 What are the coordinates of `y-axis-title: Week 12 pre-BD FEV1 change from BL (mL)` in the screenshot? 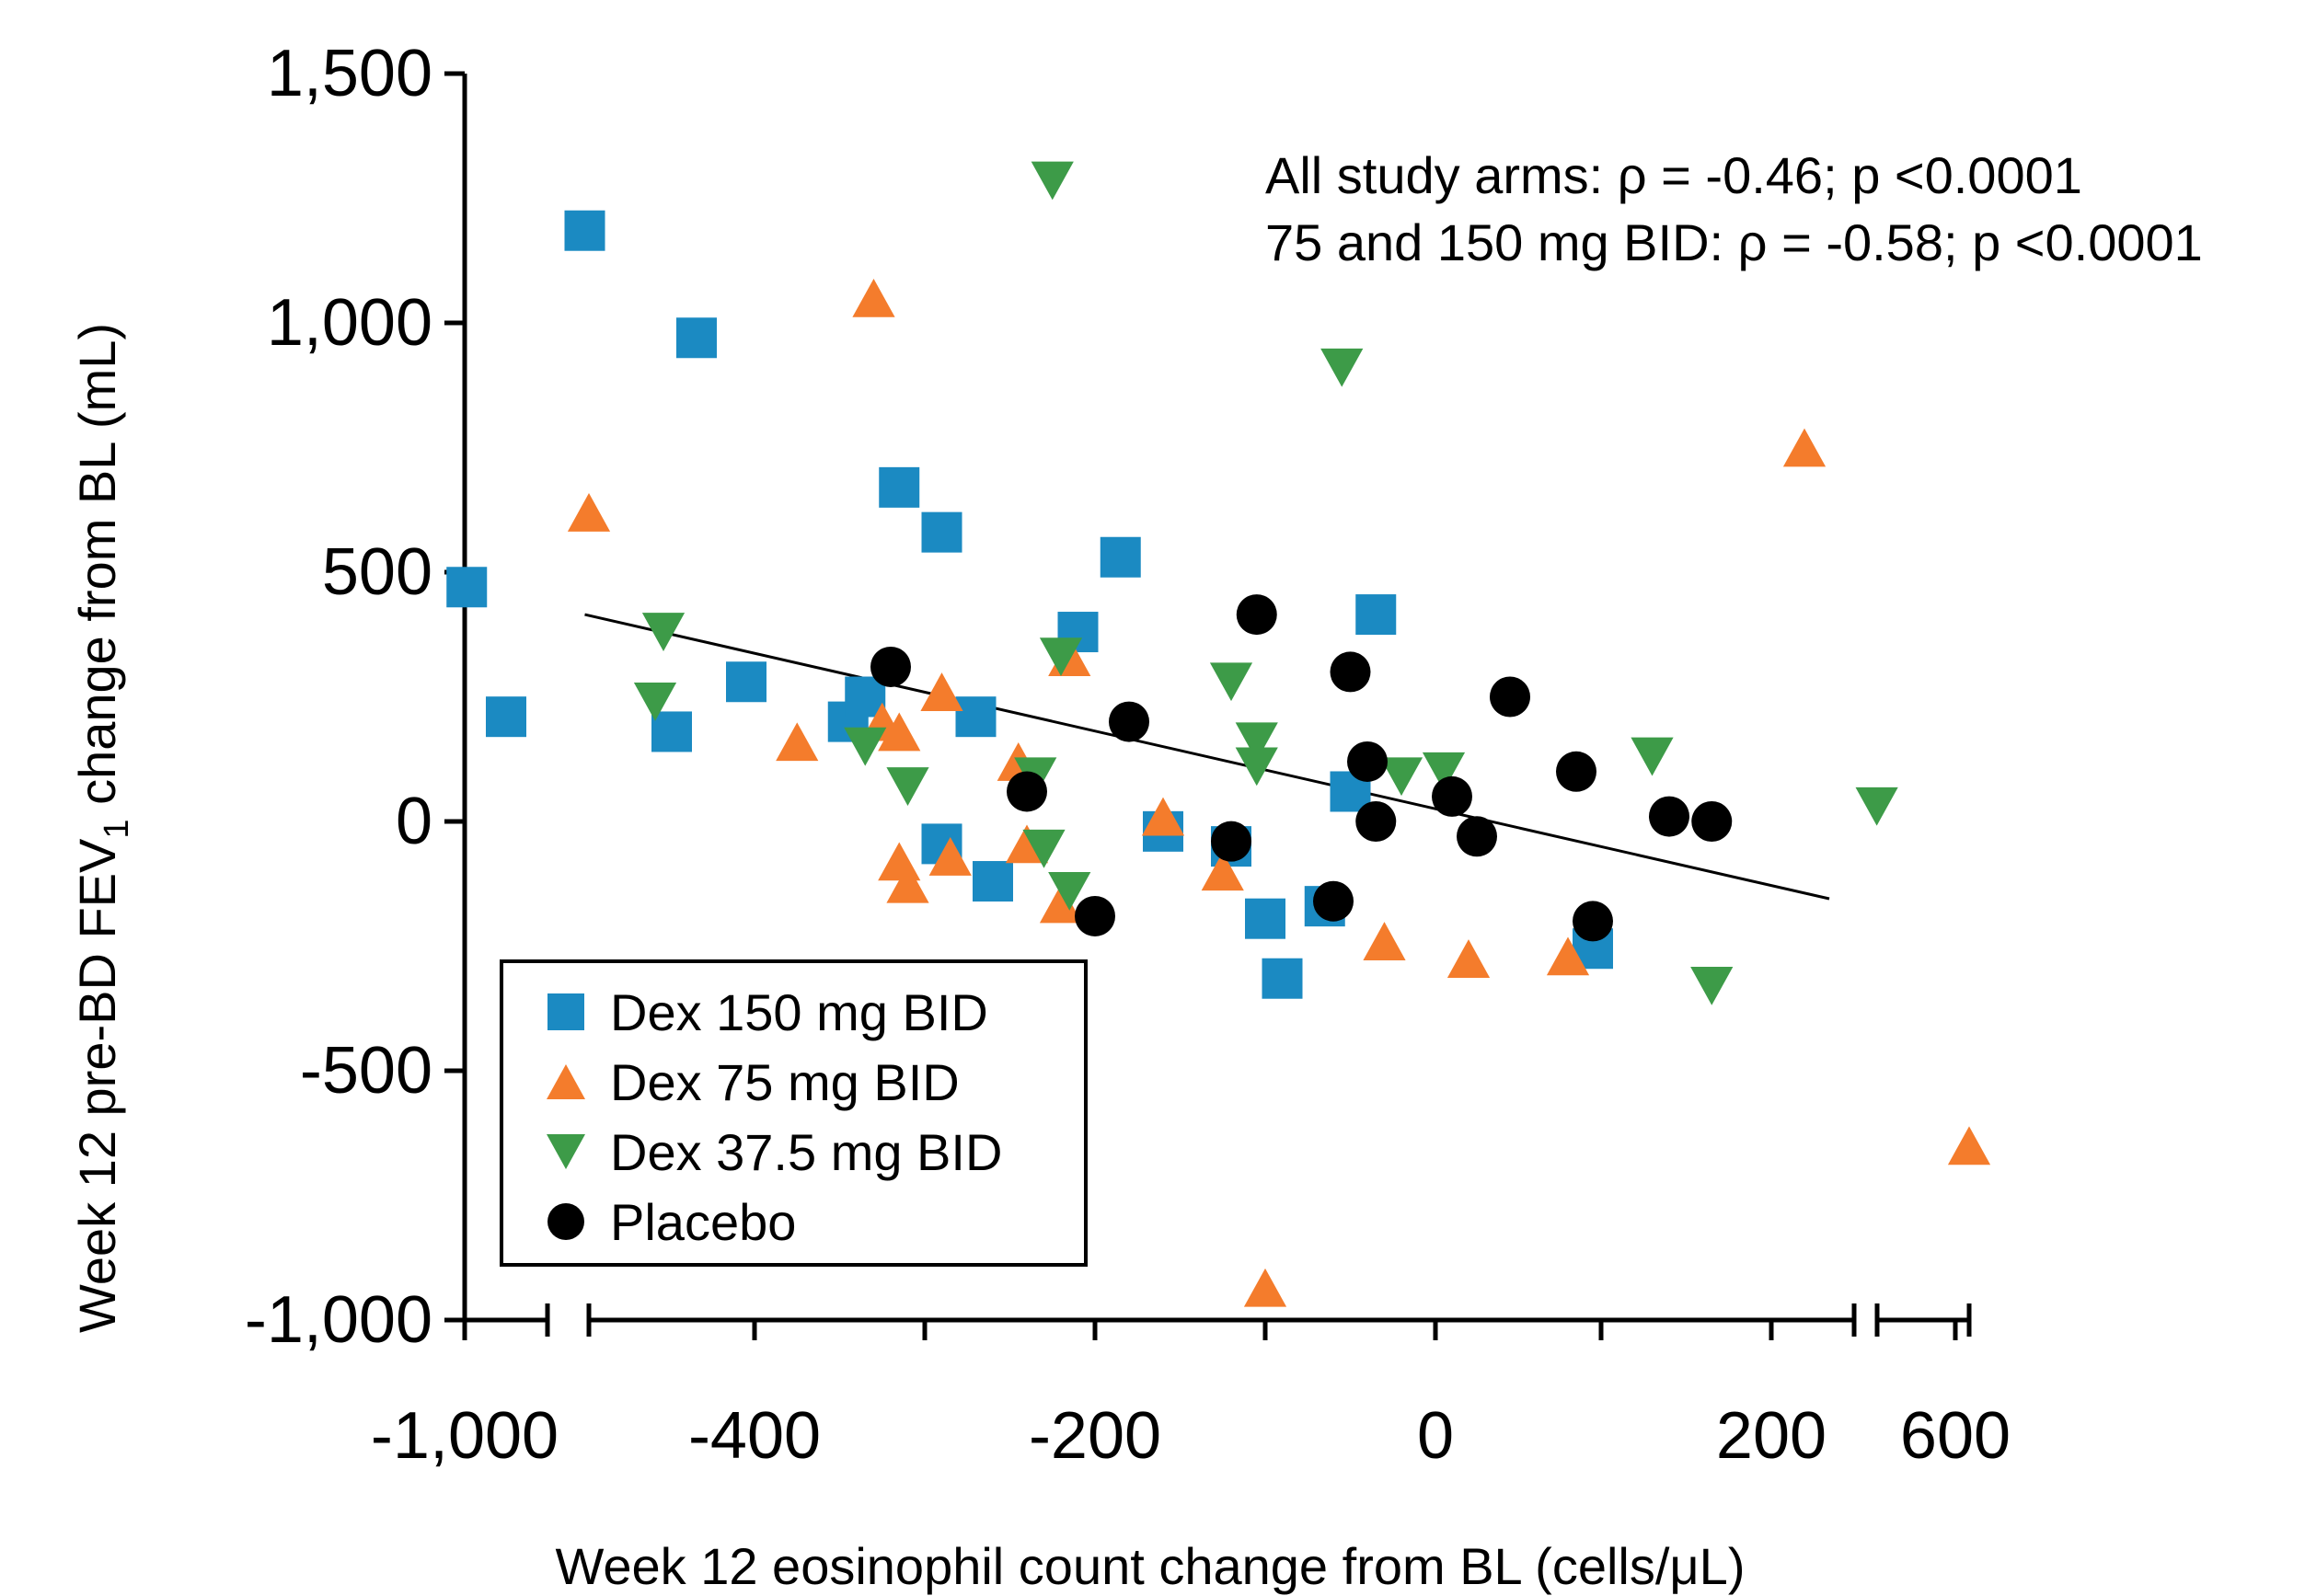 It's located at (102, 828).